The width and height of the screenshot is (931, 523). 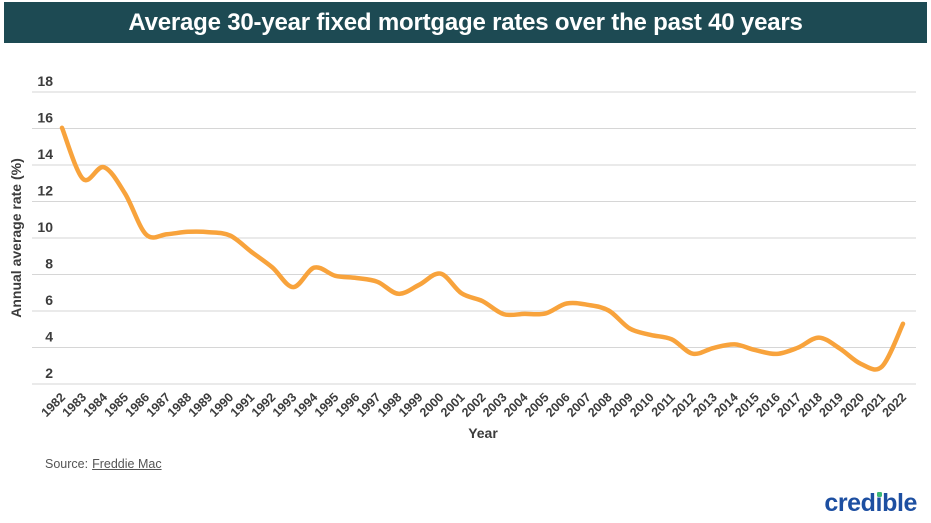 What do you see at coordinates (49, 337) in the screenshot?
I see `y-tick-label: 4` at bounding box center [49, 337].